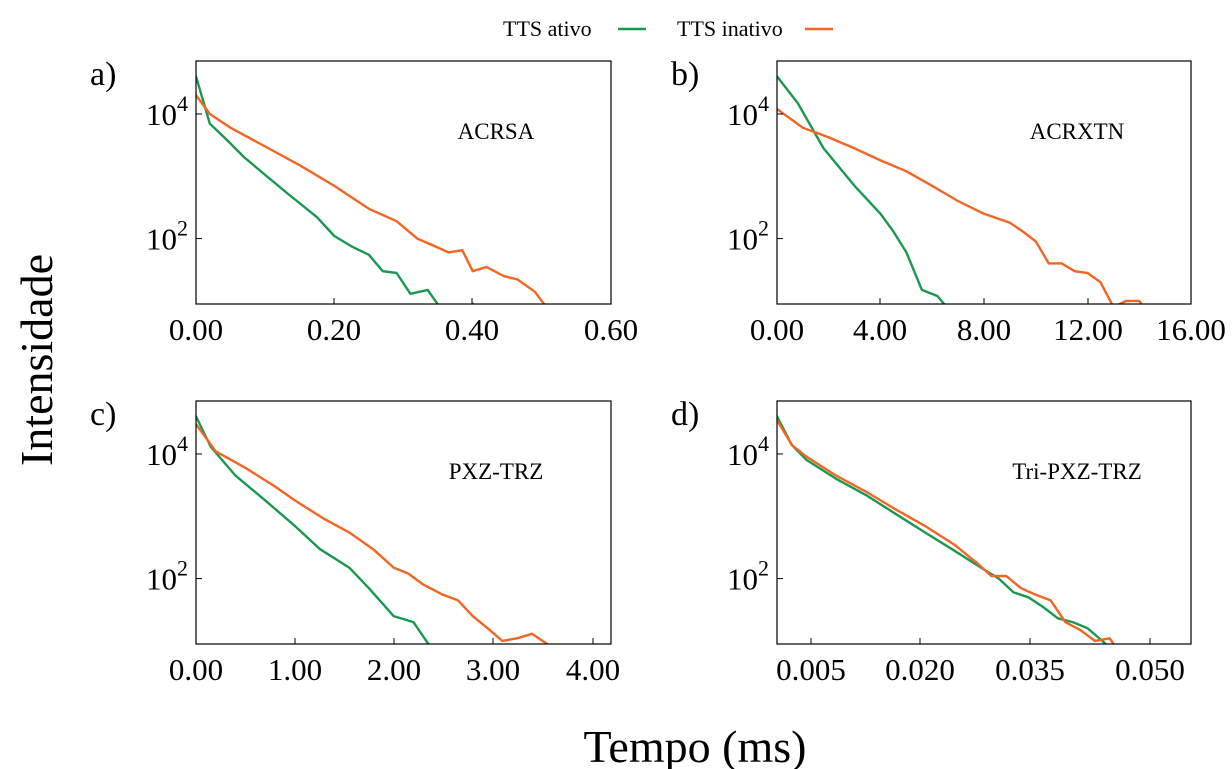  I want to click on x-tick-label: 16.00, so click(1191, 329).